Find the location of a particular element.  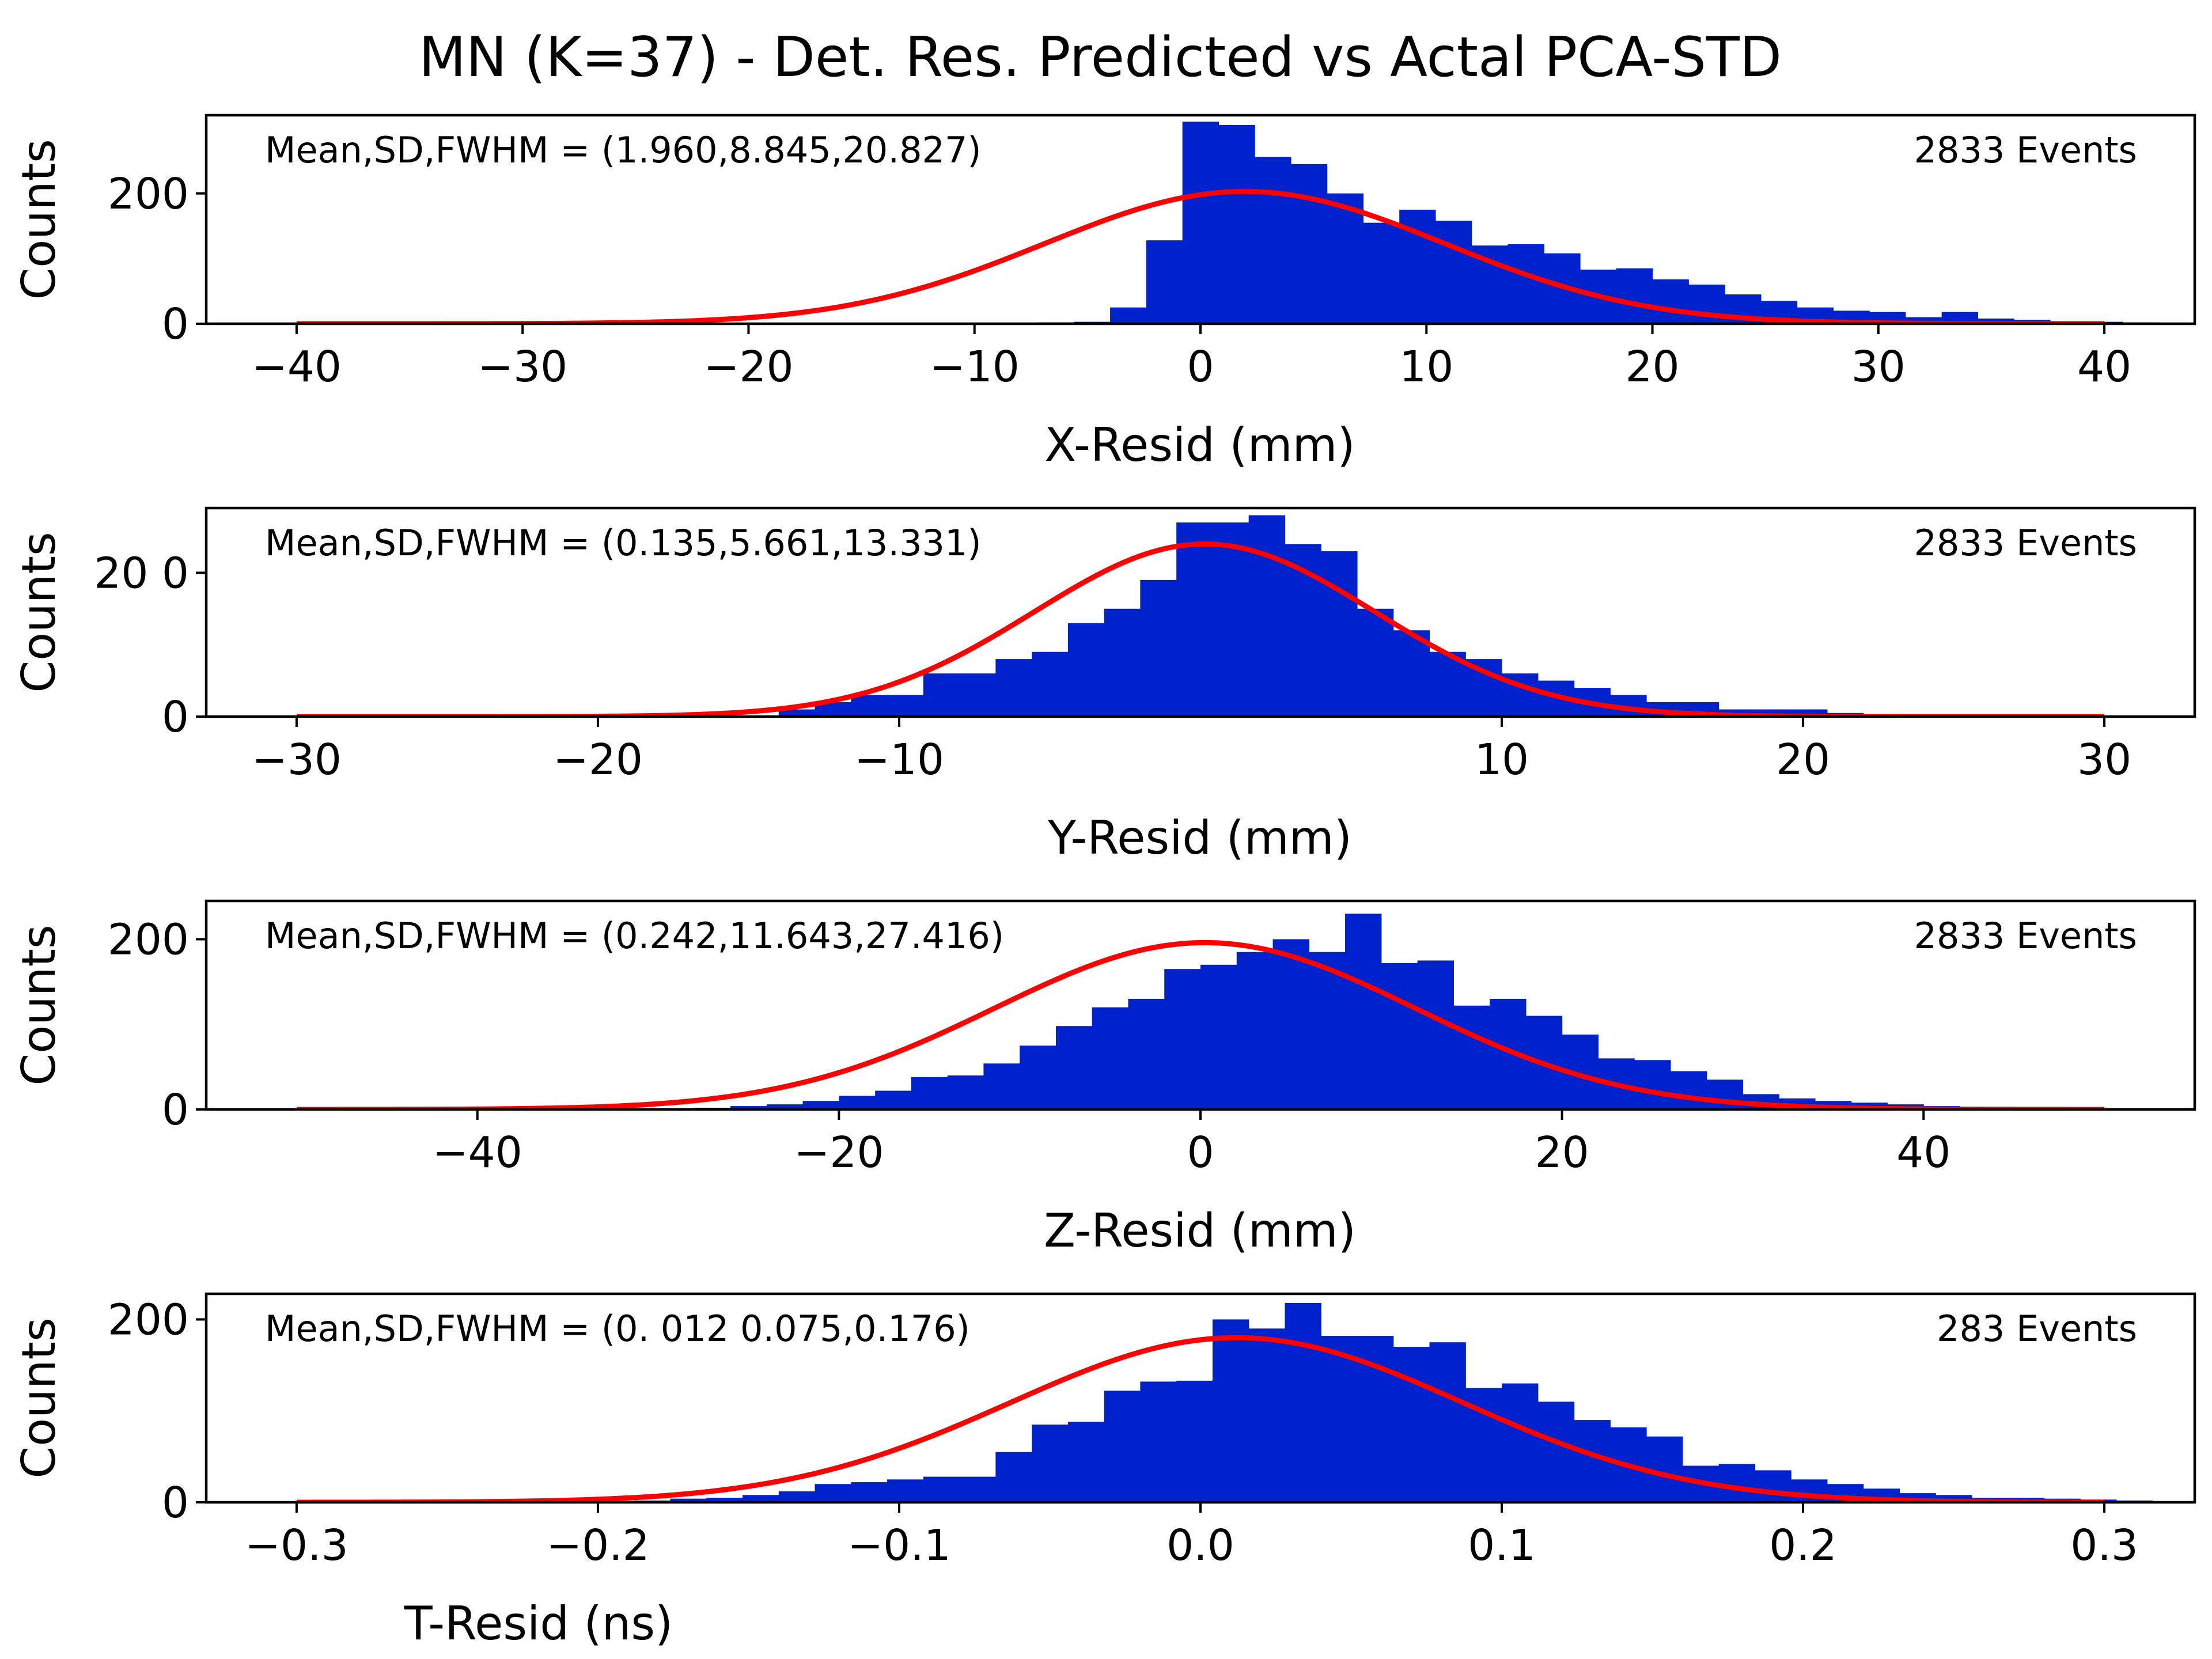

x-tick-label: −0.2 is located at coordinates (598, 1545).